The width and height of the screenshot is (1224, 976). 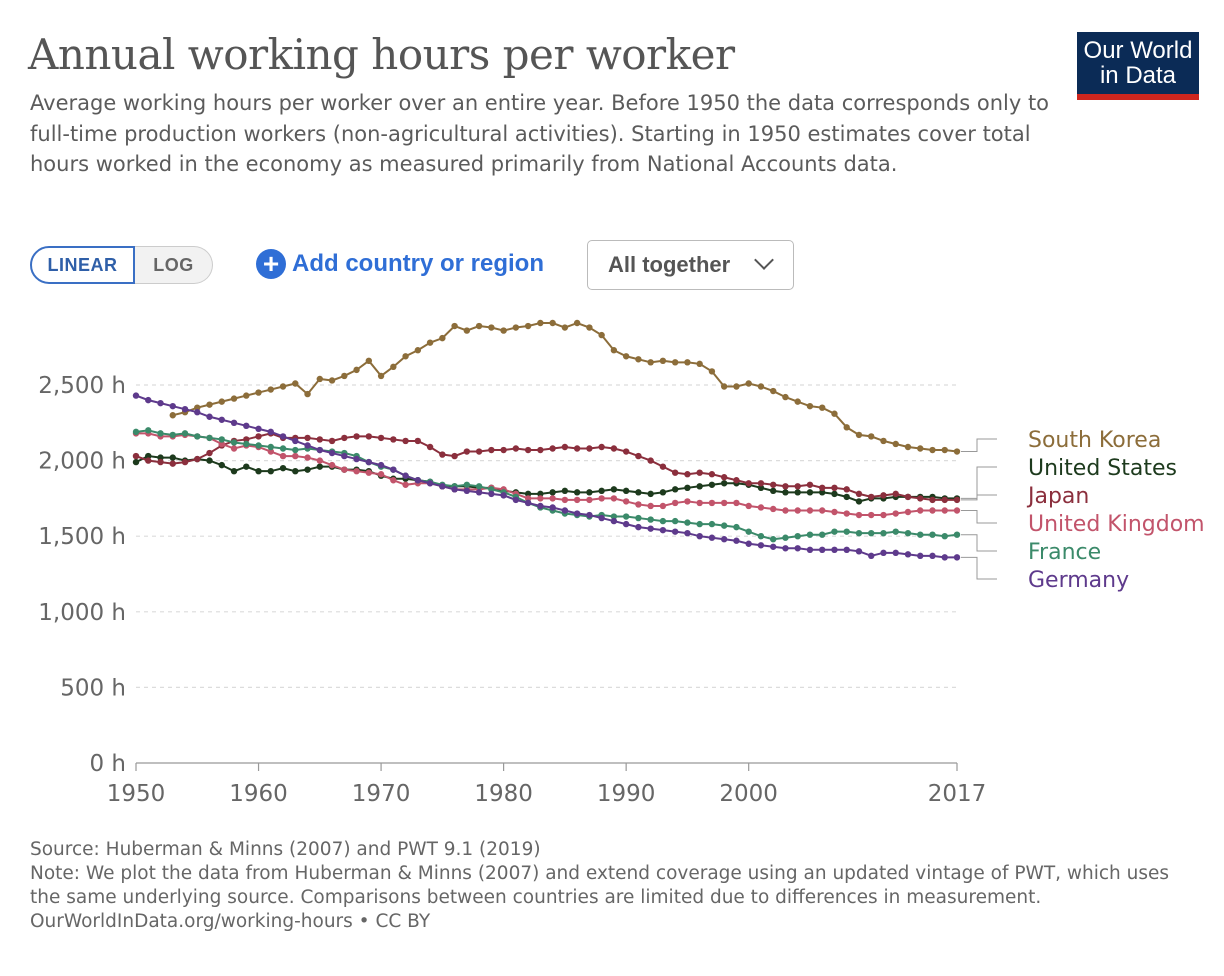 I want to click on log-button: LOG, so click(x=174, y=265).